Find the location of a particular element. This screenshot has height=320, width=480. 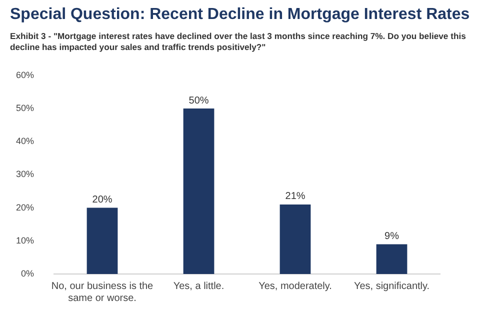

y-tick-label: 60% is located at coordinates (25, 75).